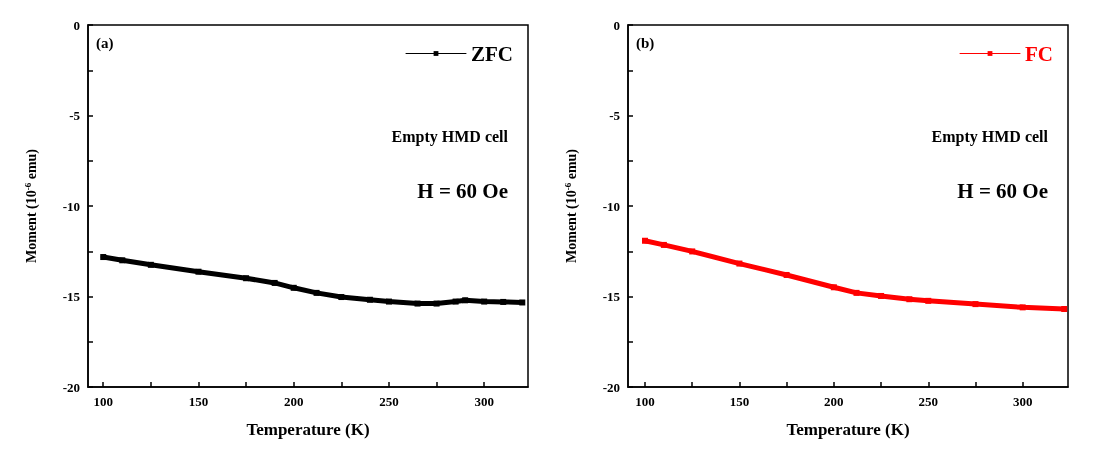  What do you see at coordinates (105, 43) in the screenshot?
I see `annotation: (a)` at bounding box center [105, 43].